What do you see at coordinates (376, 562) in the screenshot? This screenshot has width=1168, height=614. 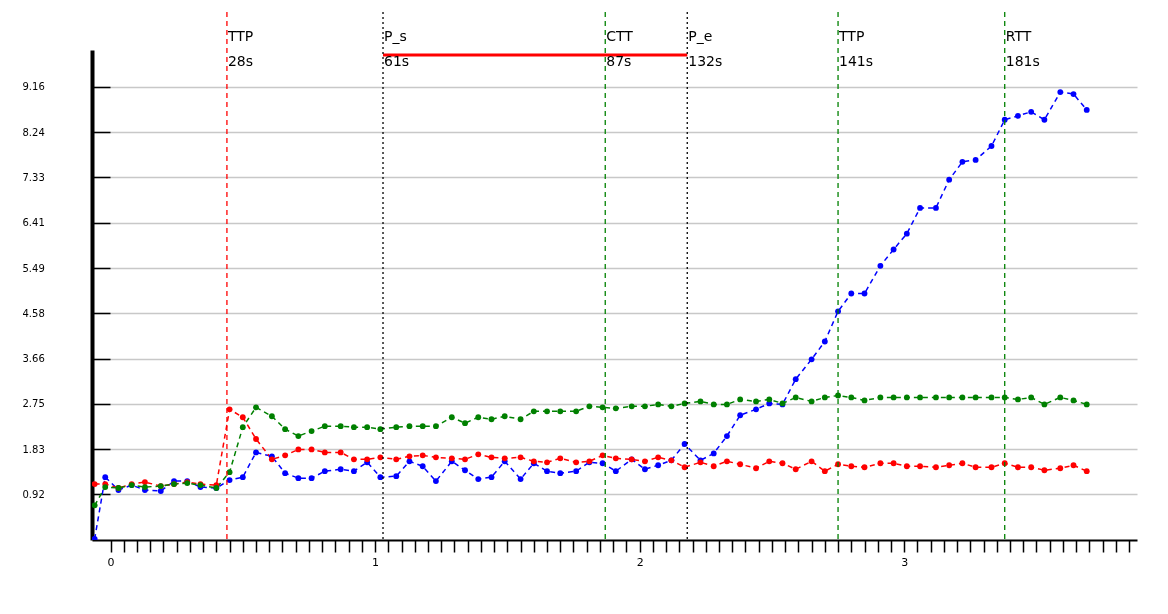 I see `x-tick-label: 1` at bounding box center [376, 562].